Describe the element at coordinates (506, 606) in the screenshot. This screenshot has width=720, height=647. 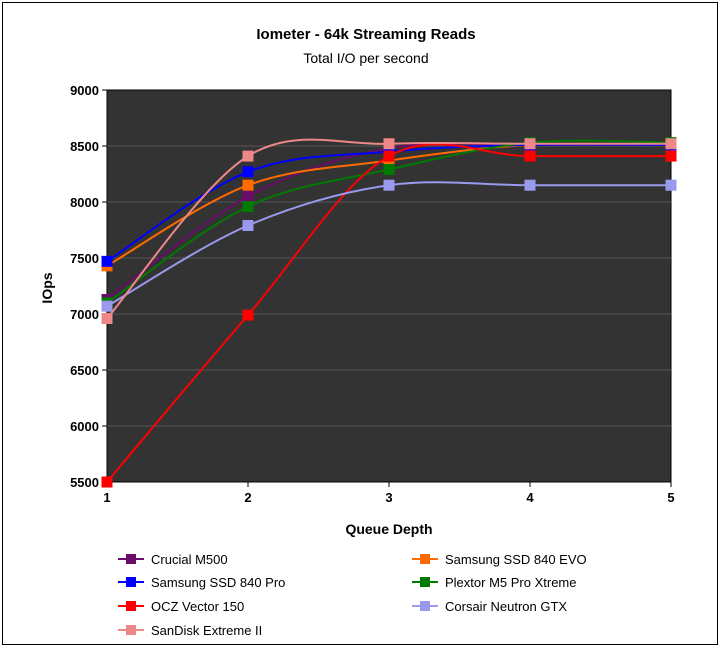
I see `legend-label-corsair-neutron-gtx: Corsair Neutron GTX` at that location.